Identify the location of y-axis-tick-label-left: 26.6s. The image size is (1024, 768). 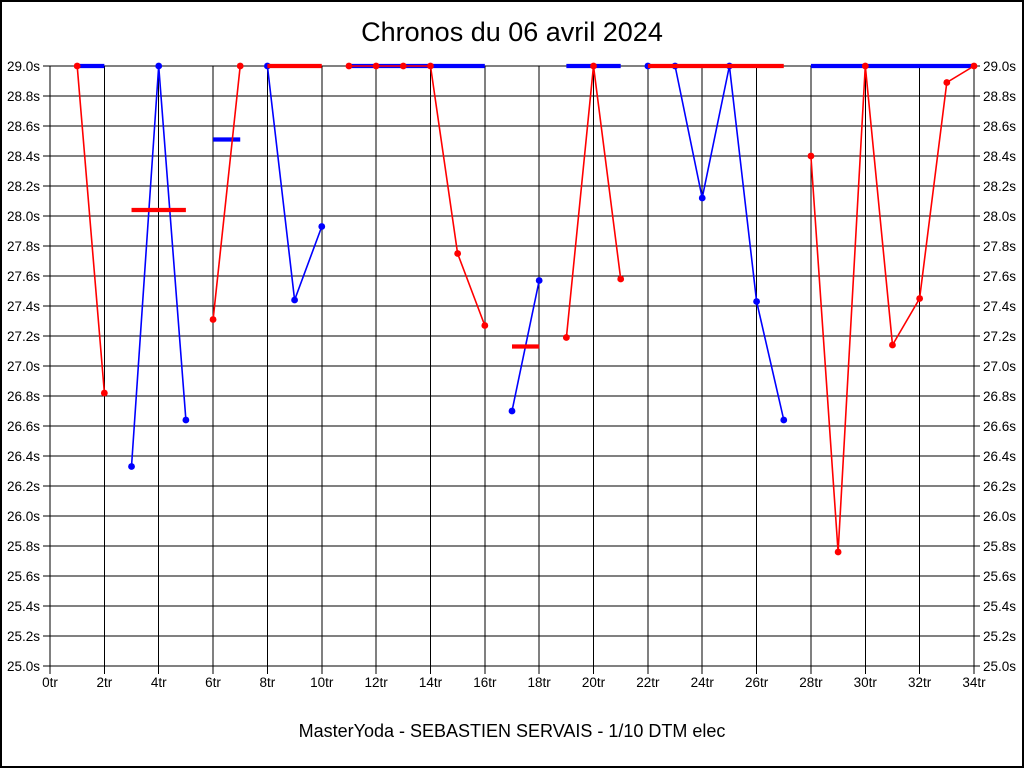
(23, 426).